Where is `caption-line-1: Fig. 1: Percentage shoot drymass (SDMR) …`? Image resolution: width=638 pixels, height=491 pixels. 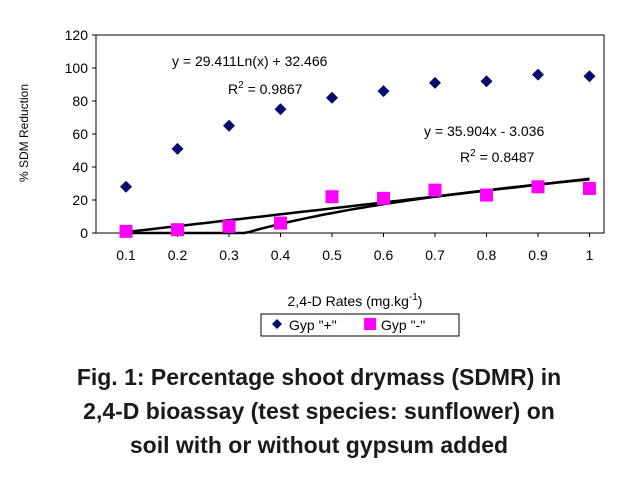
caption-line-1: Fig. 1: Percentage shoot drymass (SDMR) … is located at coordinates (319, 377).